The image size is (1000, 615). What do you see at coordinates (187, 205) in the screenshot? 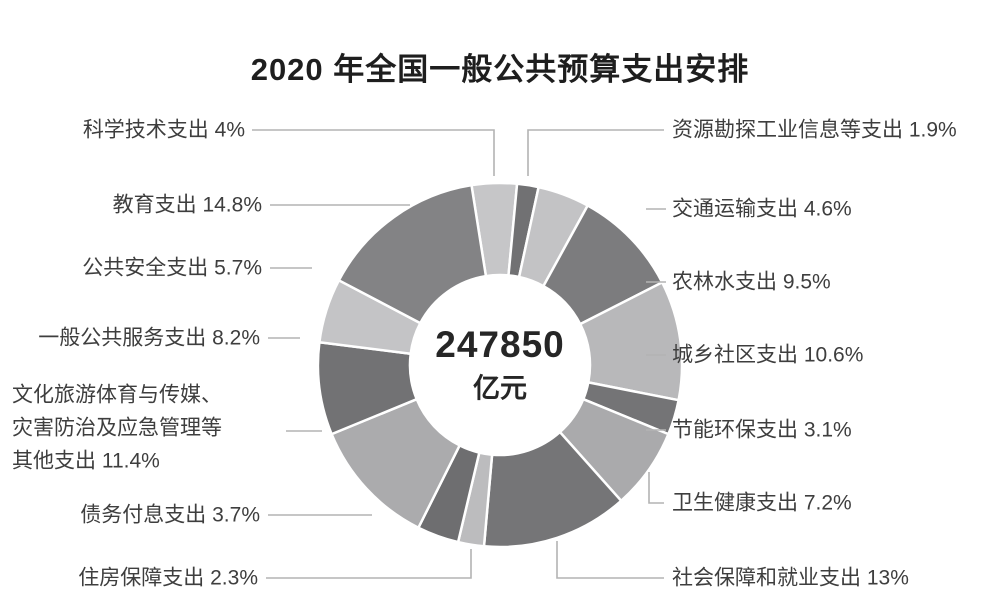
I see `segment-label-education: 教育支出 14.8%` at bounding box center [187, 205].